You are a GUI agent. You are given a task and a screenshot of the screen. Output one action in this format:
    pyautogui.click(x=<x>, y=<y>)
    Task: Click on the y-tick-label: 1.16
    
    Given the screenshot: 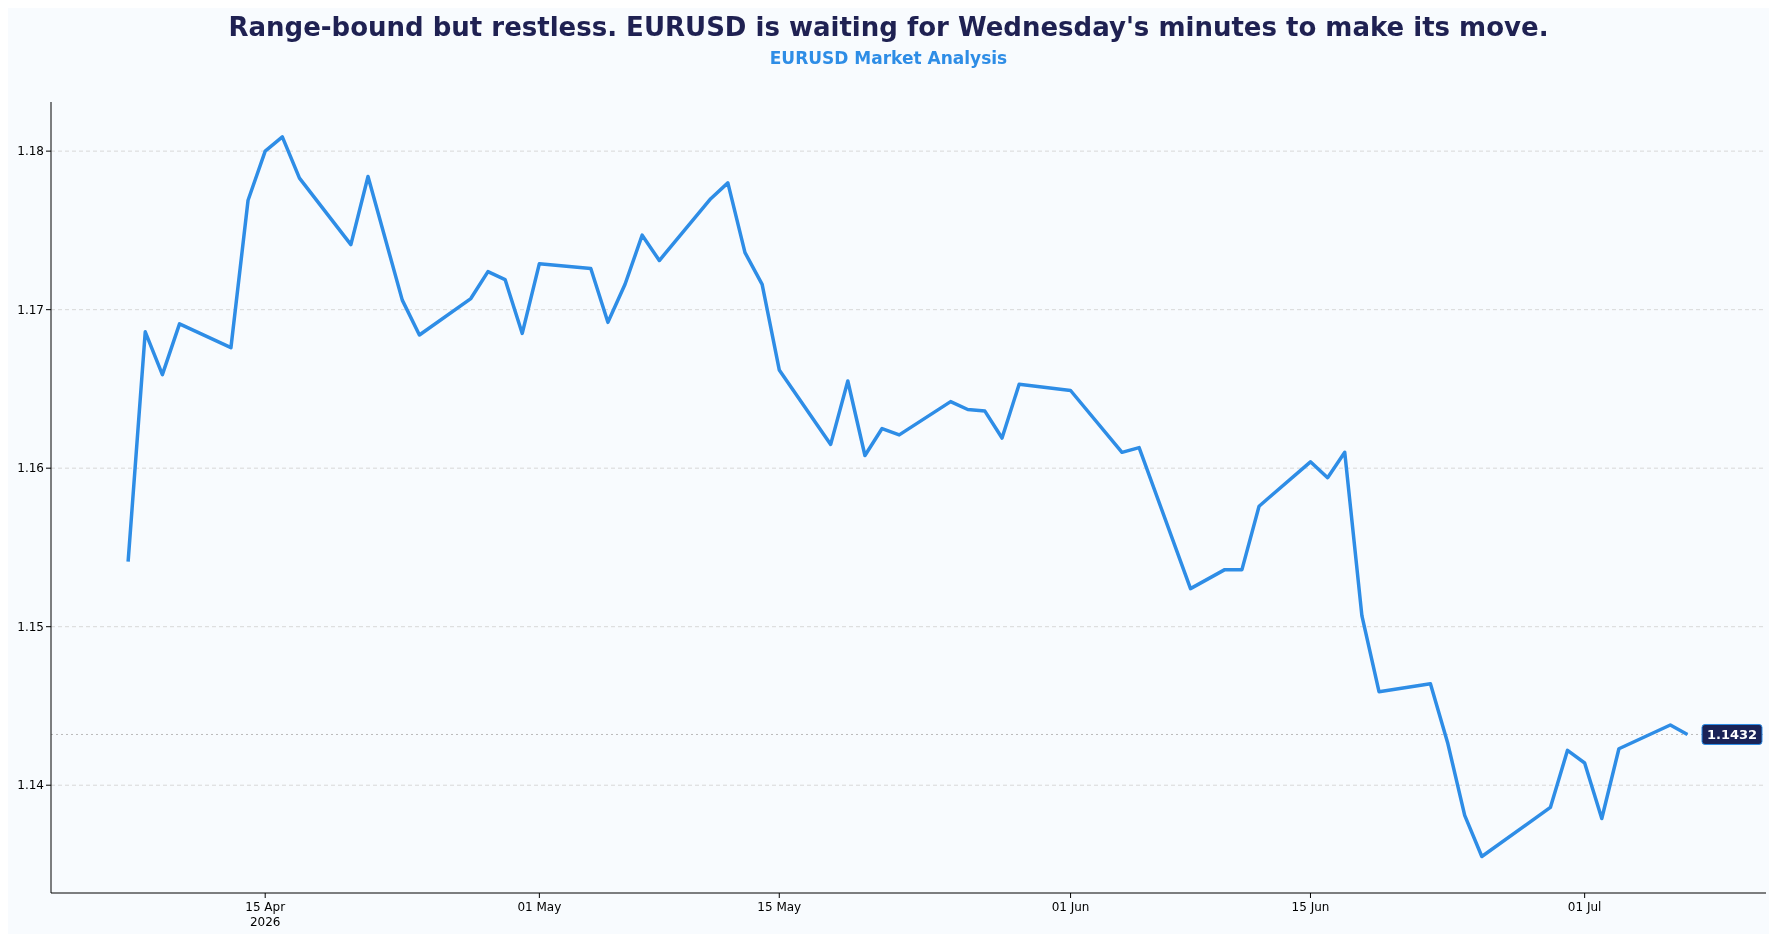 What is the action you would take?
    pyautogui.click(x=30, y=468)
    